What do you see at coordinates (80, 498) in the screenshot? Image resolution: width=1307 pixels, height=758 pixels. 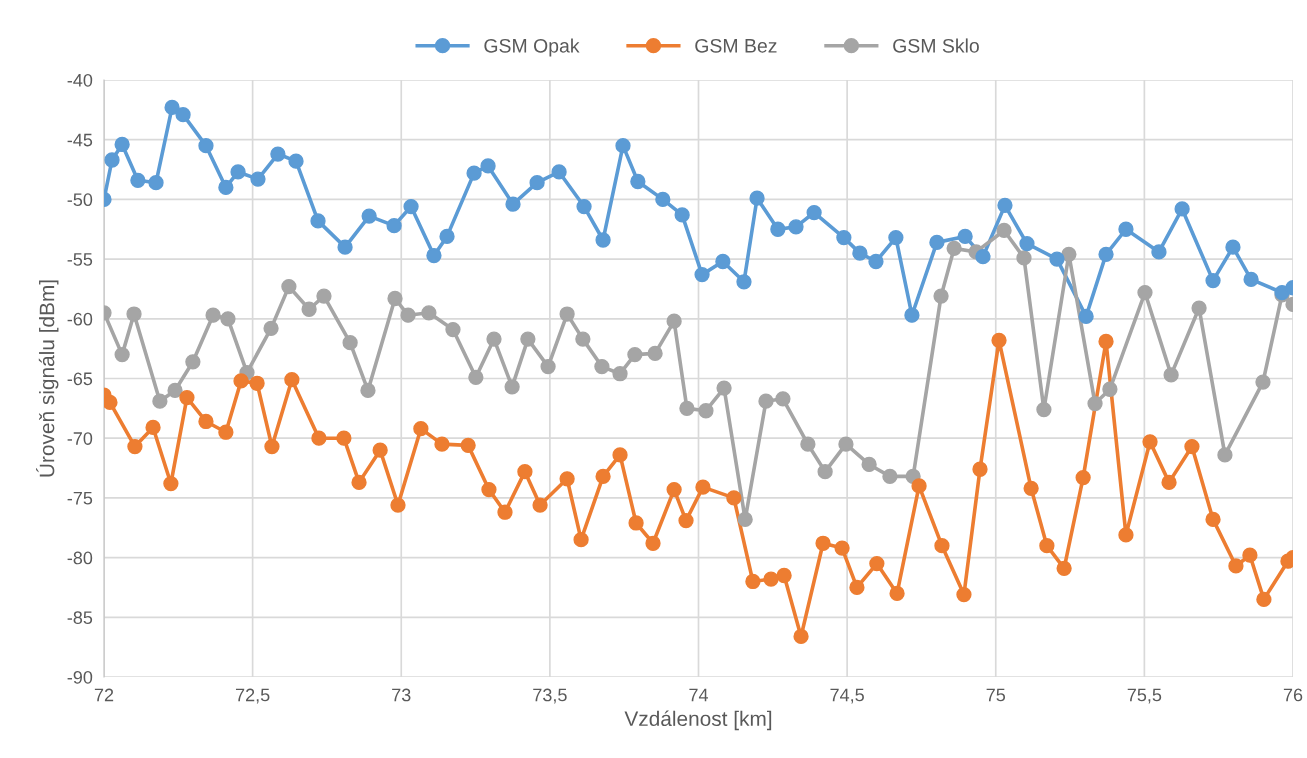 I see `y-tick-label: -75` at bounding box center [80, 498].